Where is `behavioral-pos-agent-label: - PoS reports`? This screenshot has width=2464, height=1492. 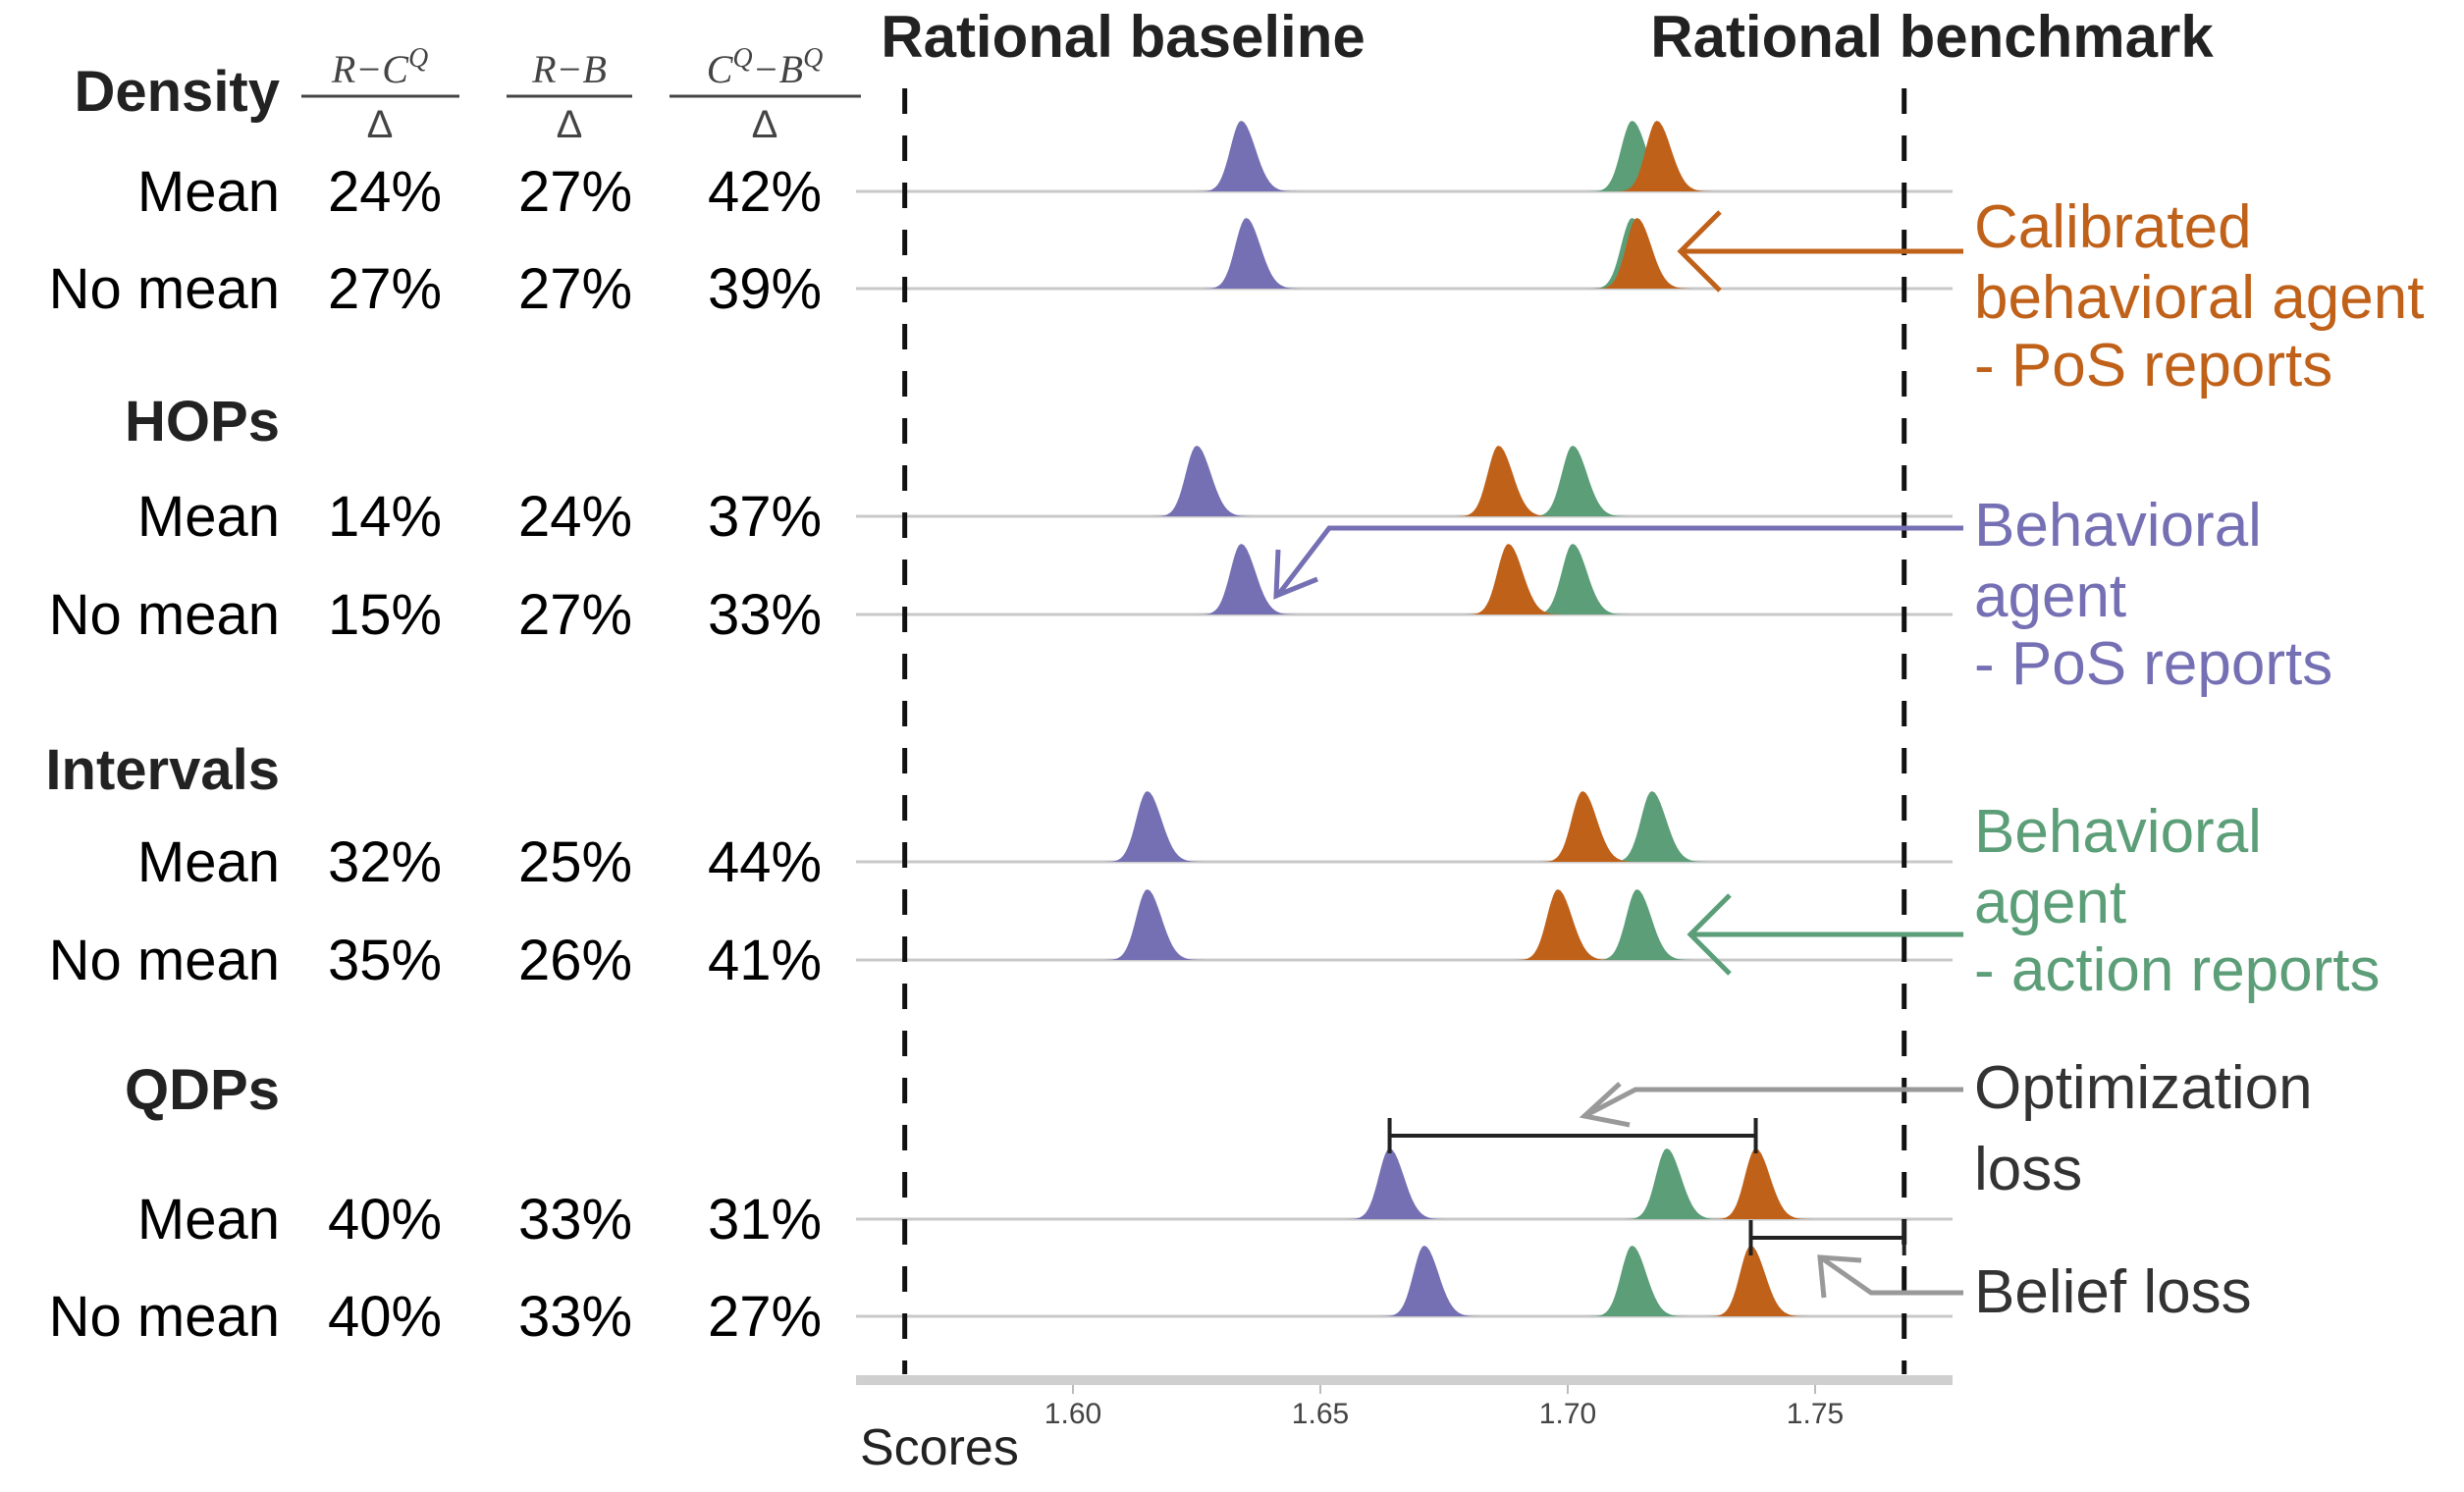 behavioral-pos-agent-label: - PoS reports is located at coordinates (2153, 664).